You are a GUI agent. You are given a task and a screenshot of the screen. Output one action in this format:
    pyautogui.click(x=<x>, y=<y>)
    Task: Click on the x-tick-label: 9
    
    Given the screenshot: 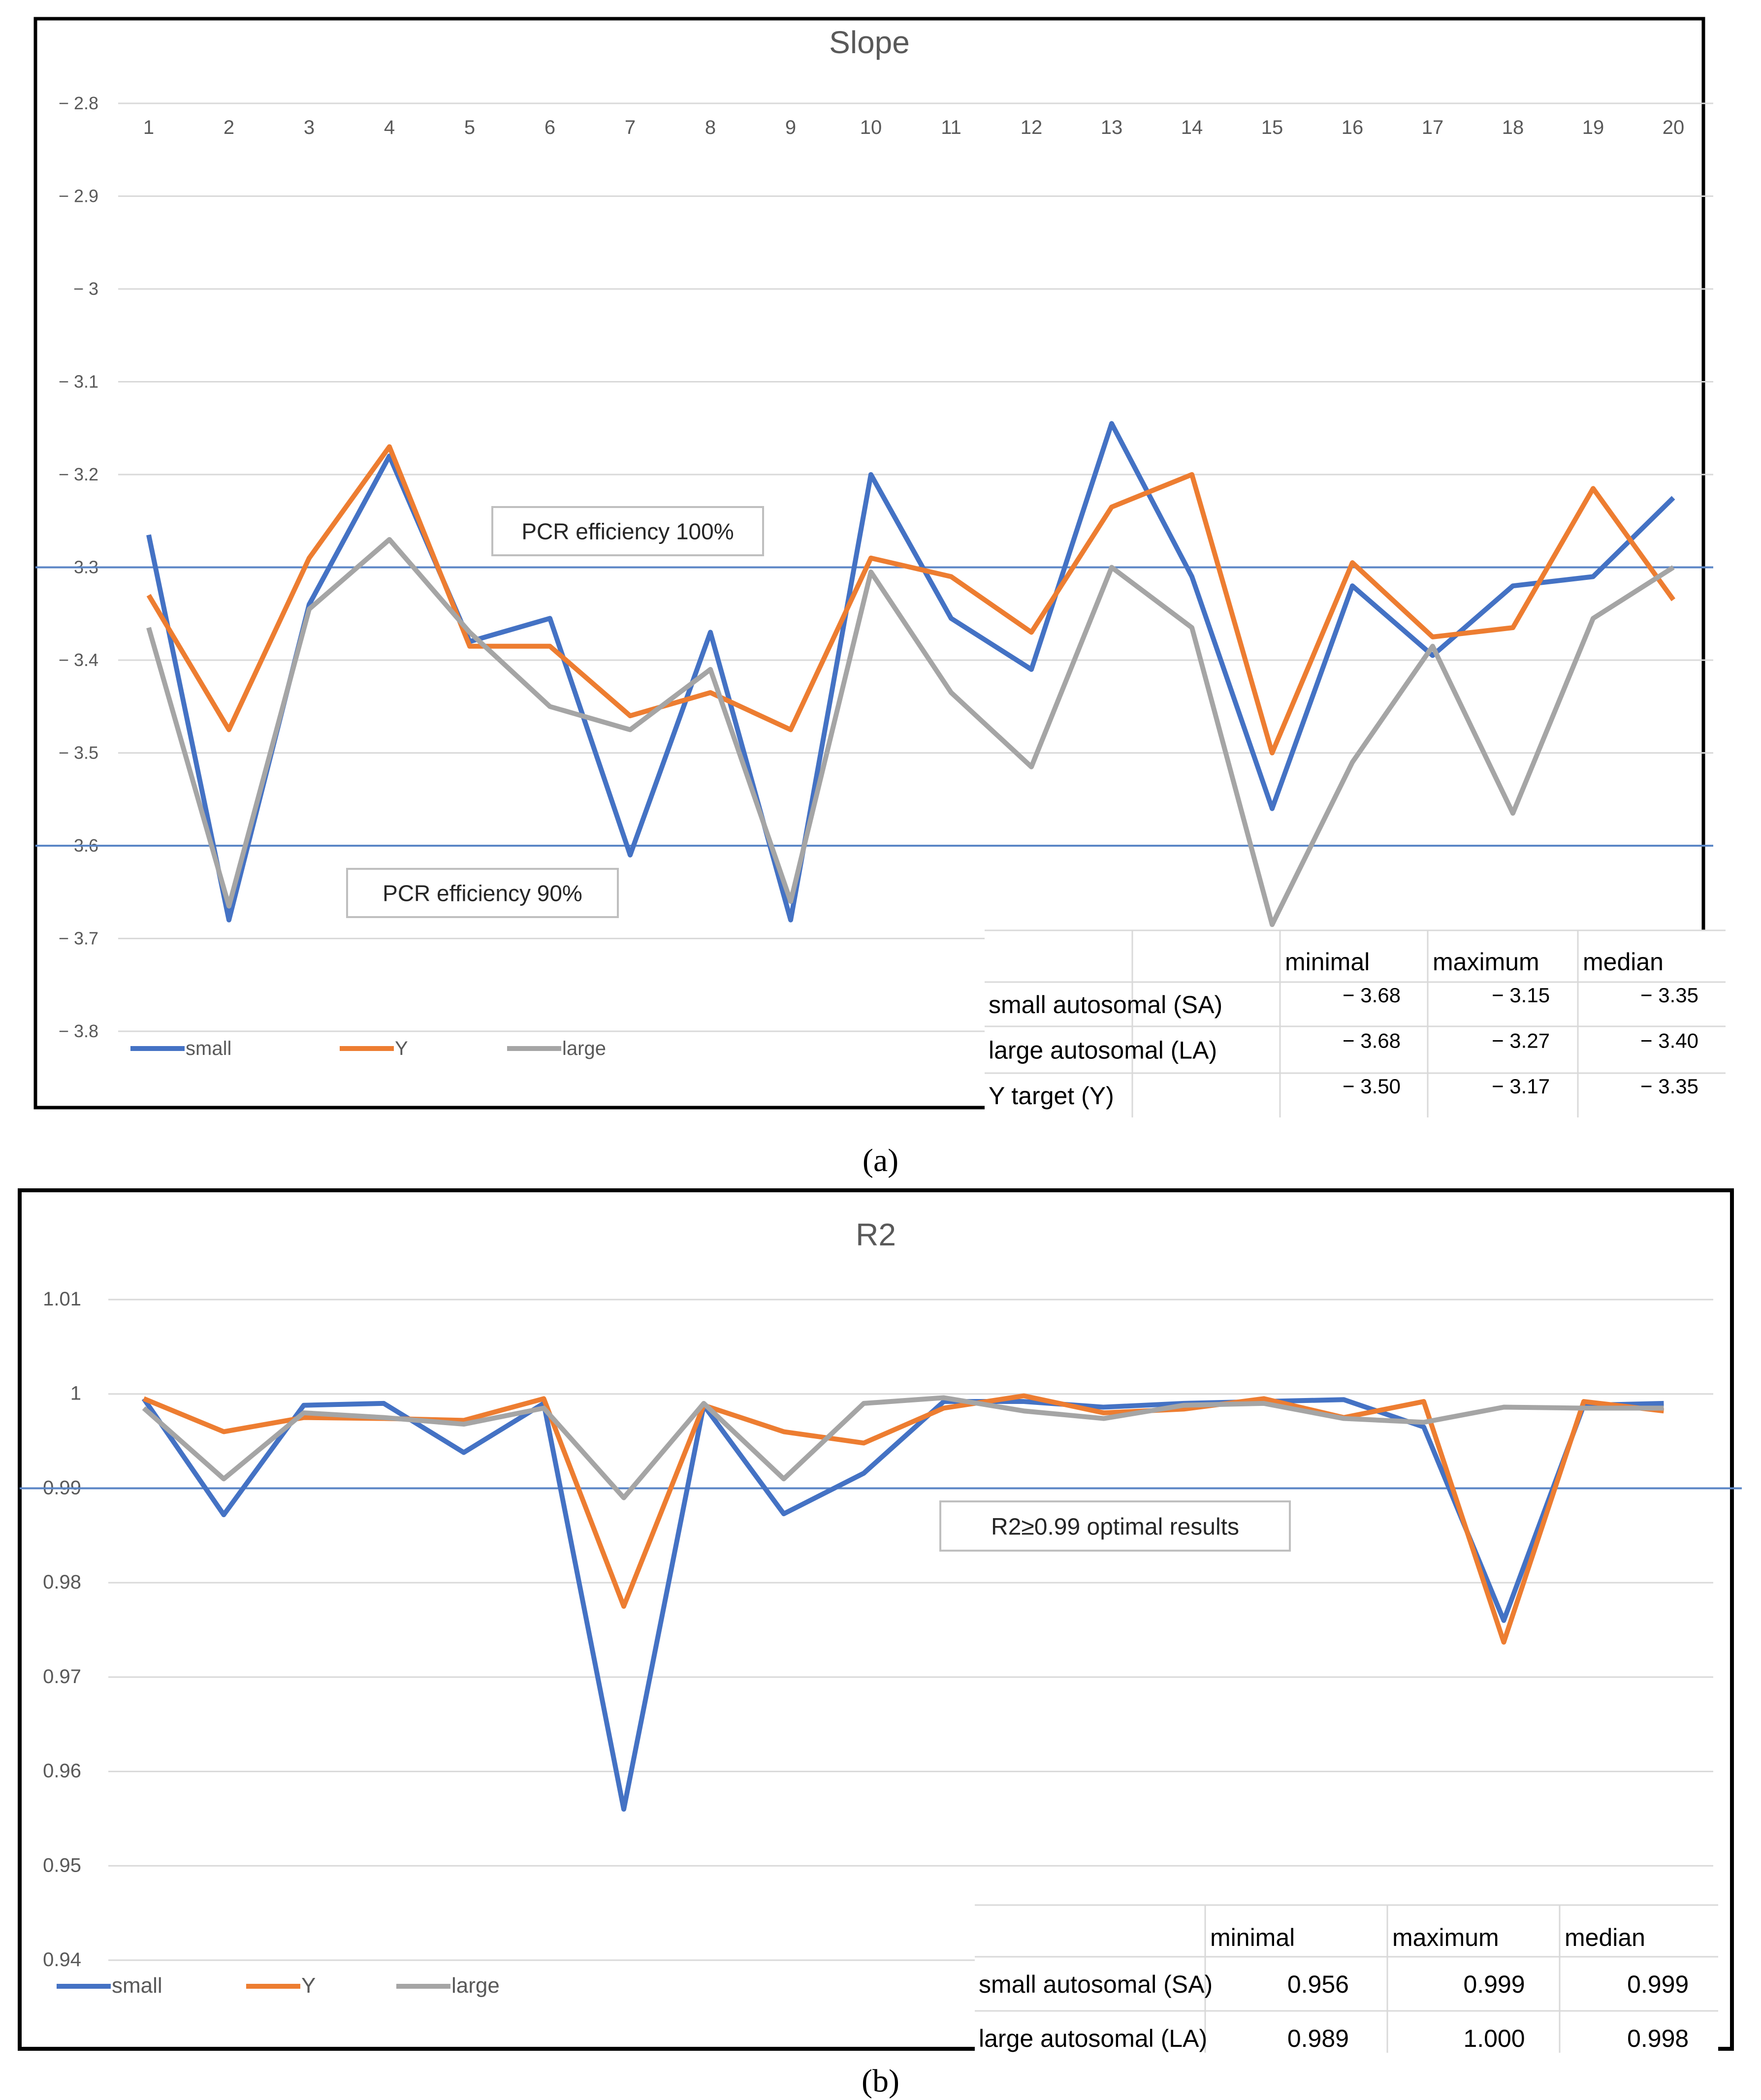 What is the action you would take?
    pyautogui.click(x=790, y=128)
    